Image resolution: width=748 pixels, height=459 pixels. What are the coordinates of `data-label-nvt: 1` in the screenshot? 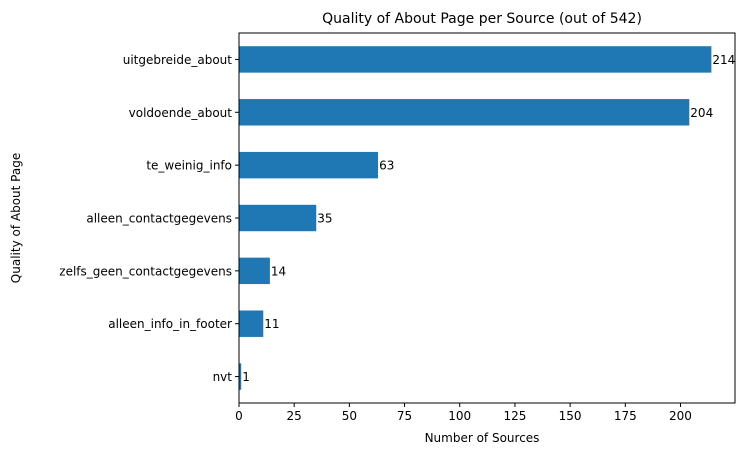 It's located at (246, 377).